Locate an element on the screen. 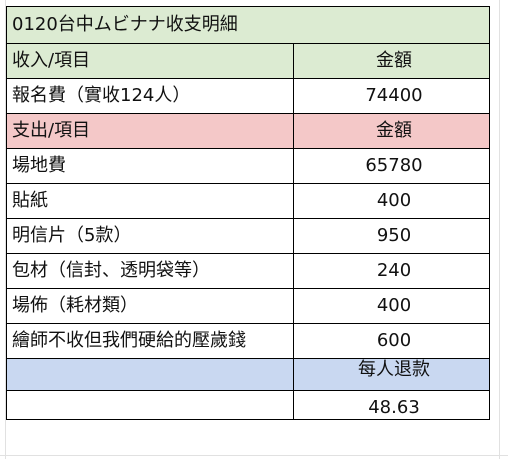 The image size is (508, 459). table-row: 報名費（實收124人） 74400 is located at coordinates (248, 96).